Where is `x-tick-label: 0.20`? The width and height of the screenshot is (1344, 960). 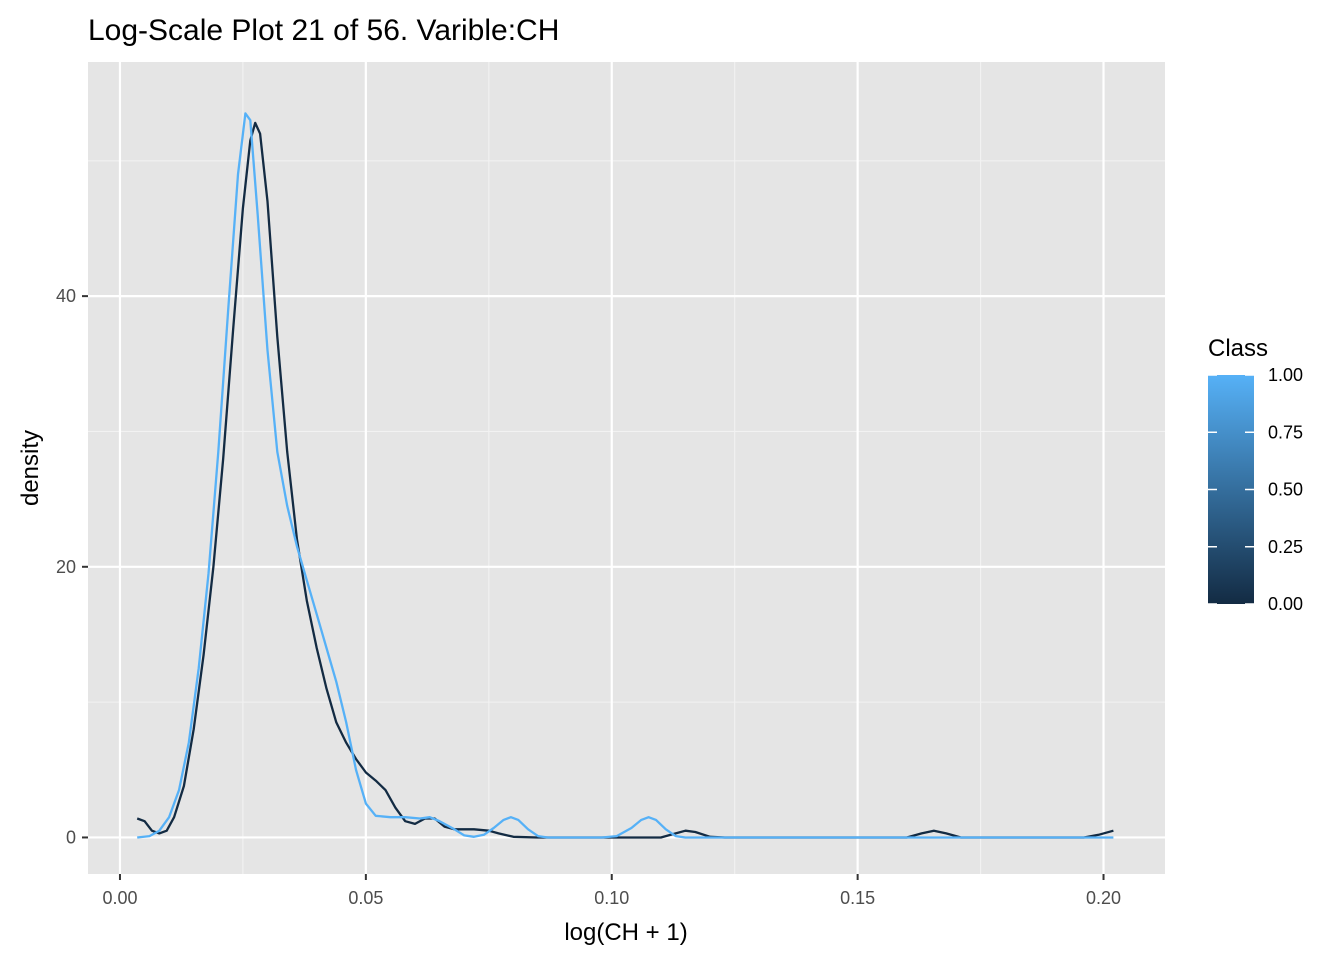
x-tick-label: 0.20 is located at coordinates (1103, 898).